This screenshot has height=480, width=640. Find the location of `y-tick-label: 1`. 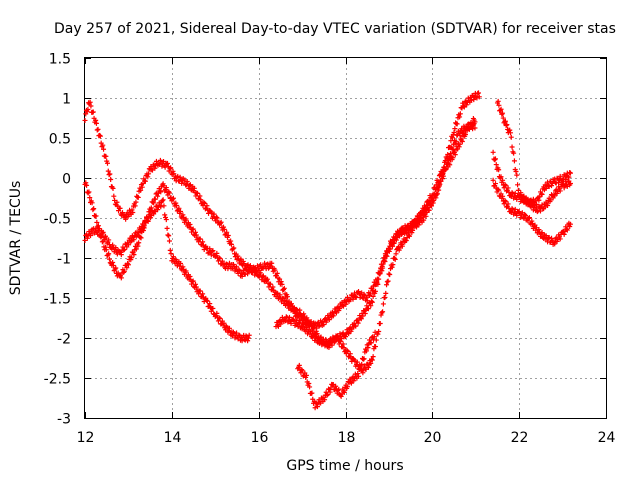

y-tick-label: 1 is located at coordinates (66, 100).